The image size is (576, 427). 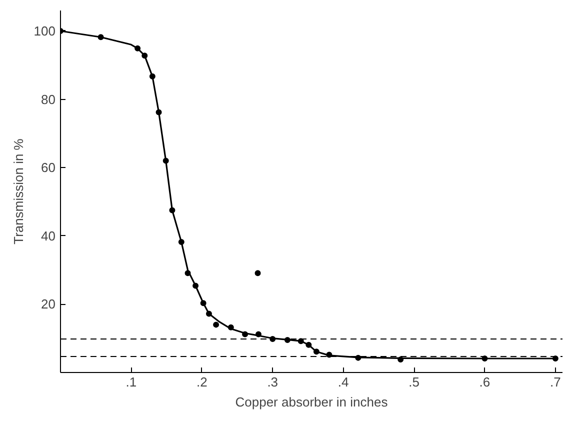 What do you see at coordinates (48, 168) in the screenshot?
I see `y-tick-label: 60` at bounding box center [48, 168].